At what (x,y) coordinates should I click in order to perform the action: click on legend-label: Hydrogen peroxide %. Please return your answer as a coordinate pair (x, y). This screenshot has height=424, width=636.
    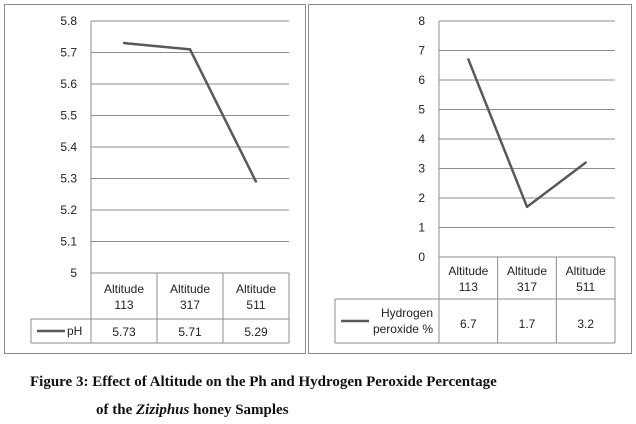
    Looking at the image, I should click on (403, 321).